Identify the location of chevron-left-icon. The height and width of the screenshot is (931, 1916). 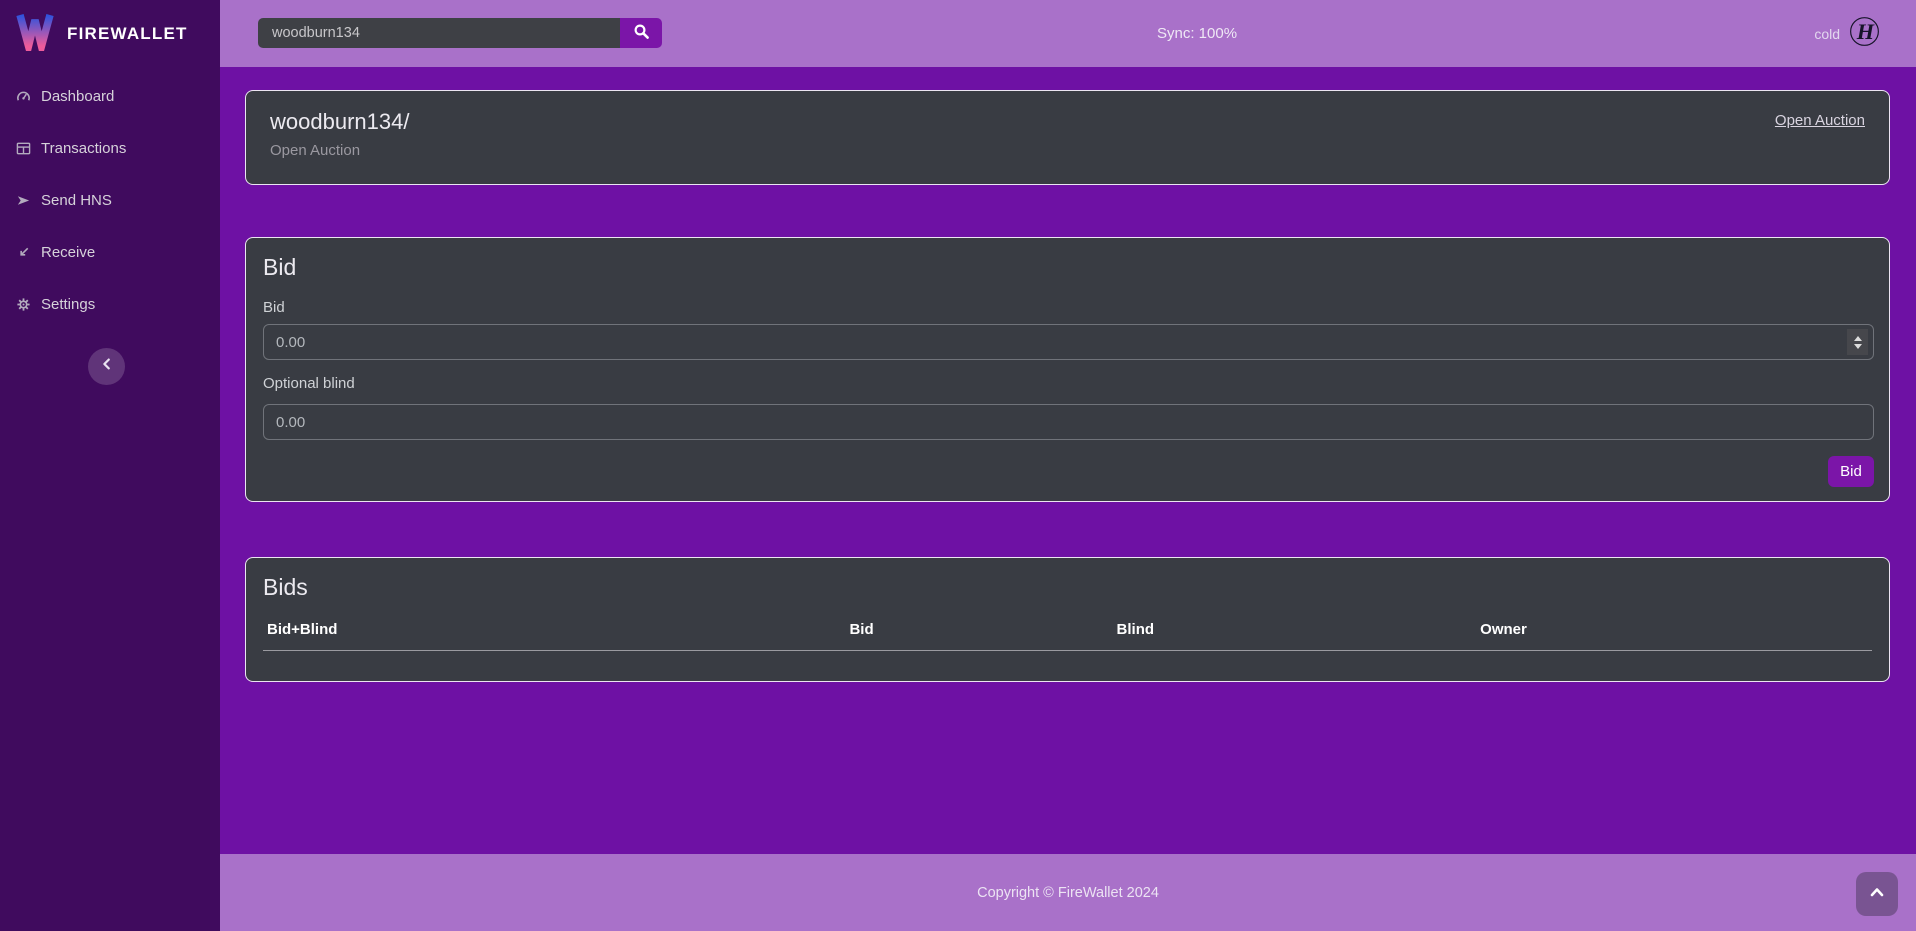
(107, 366).